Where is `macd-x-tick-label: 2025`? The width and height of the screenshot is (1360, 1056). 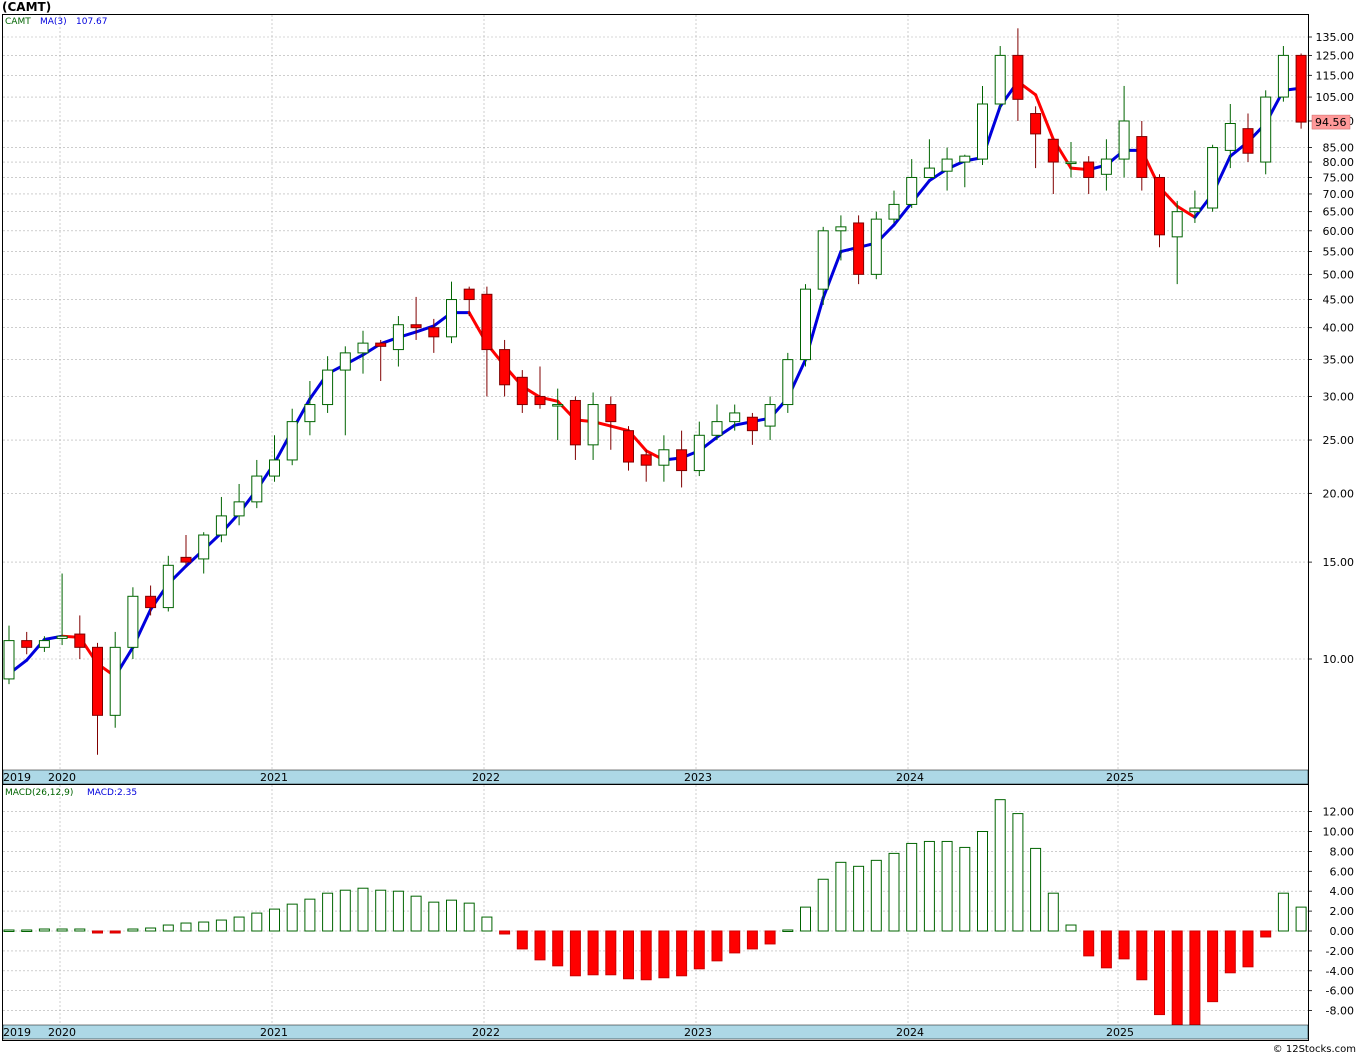 macd-x-tick-label: 2025 is located at coordinates (1120, 1032).